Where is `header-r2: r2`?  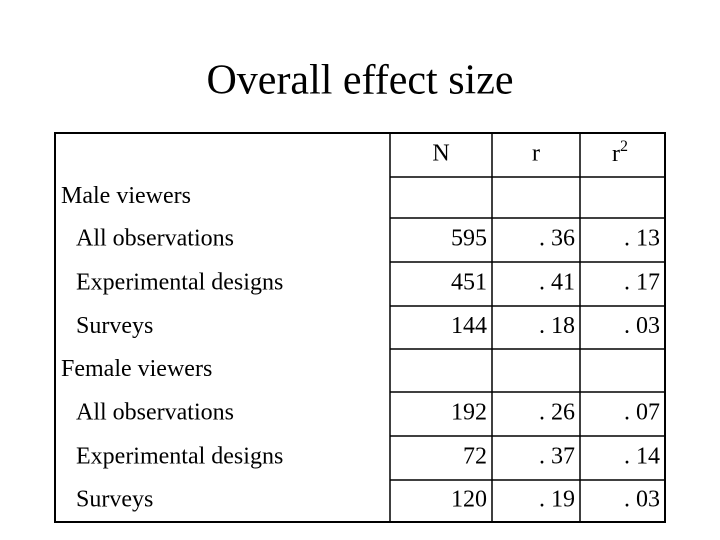
header-r2: r2 is located at coordinates (620, 152).